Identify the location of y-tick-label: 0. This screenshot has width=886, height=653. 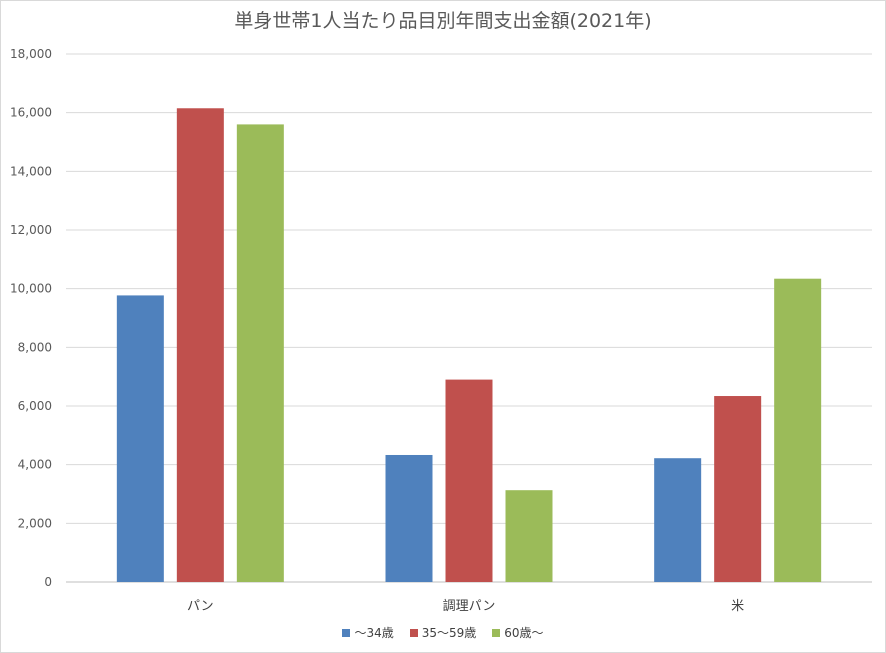
(48, 582).